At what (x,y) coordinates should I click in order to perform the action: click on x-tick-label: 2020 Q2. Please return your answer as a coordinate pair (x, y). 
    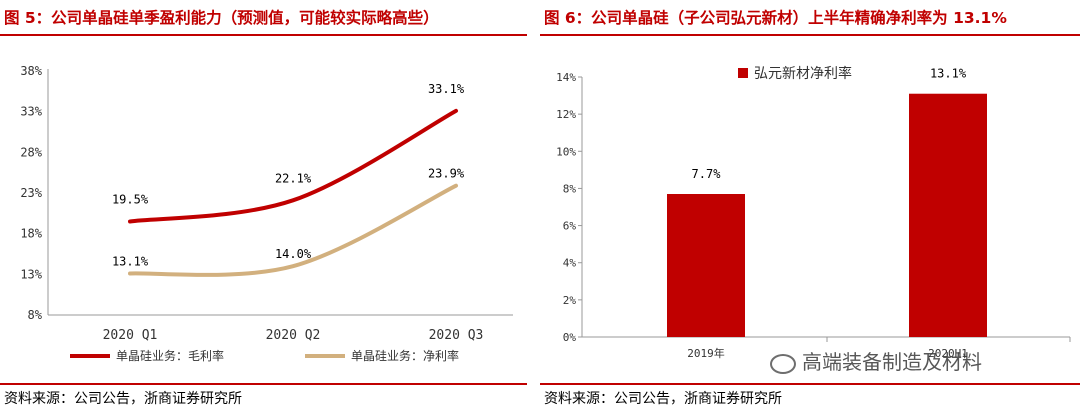
    Looking at the image, I should click on (293, 335).